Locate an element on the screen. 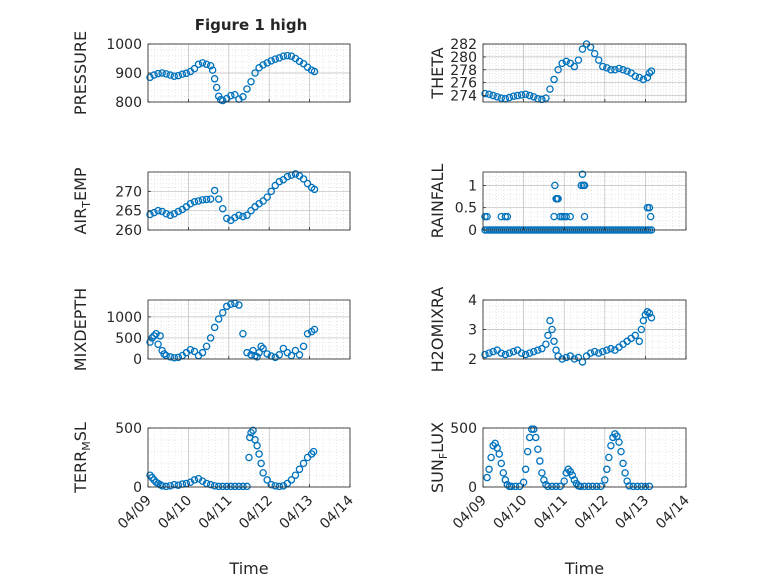 This screenshot has width=778, height=583. y-tick-label: 0.5 is located at coordinates (466, 209).